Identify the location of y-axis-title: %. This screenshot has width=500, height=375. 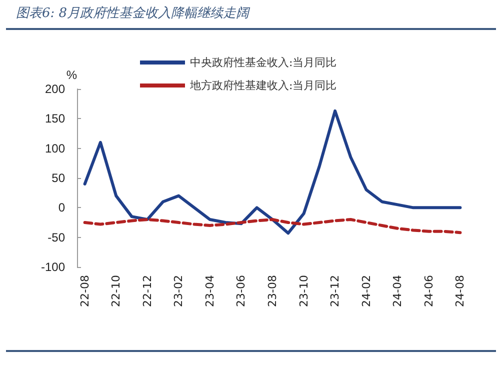
(72, 75).